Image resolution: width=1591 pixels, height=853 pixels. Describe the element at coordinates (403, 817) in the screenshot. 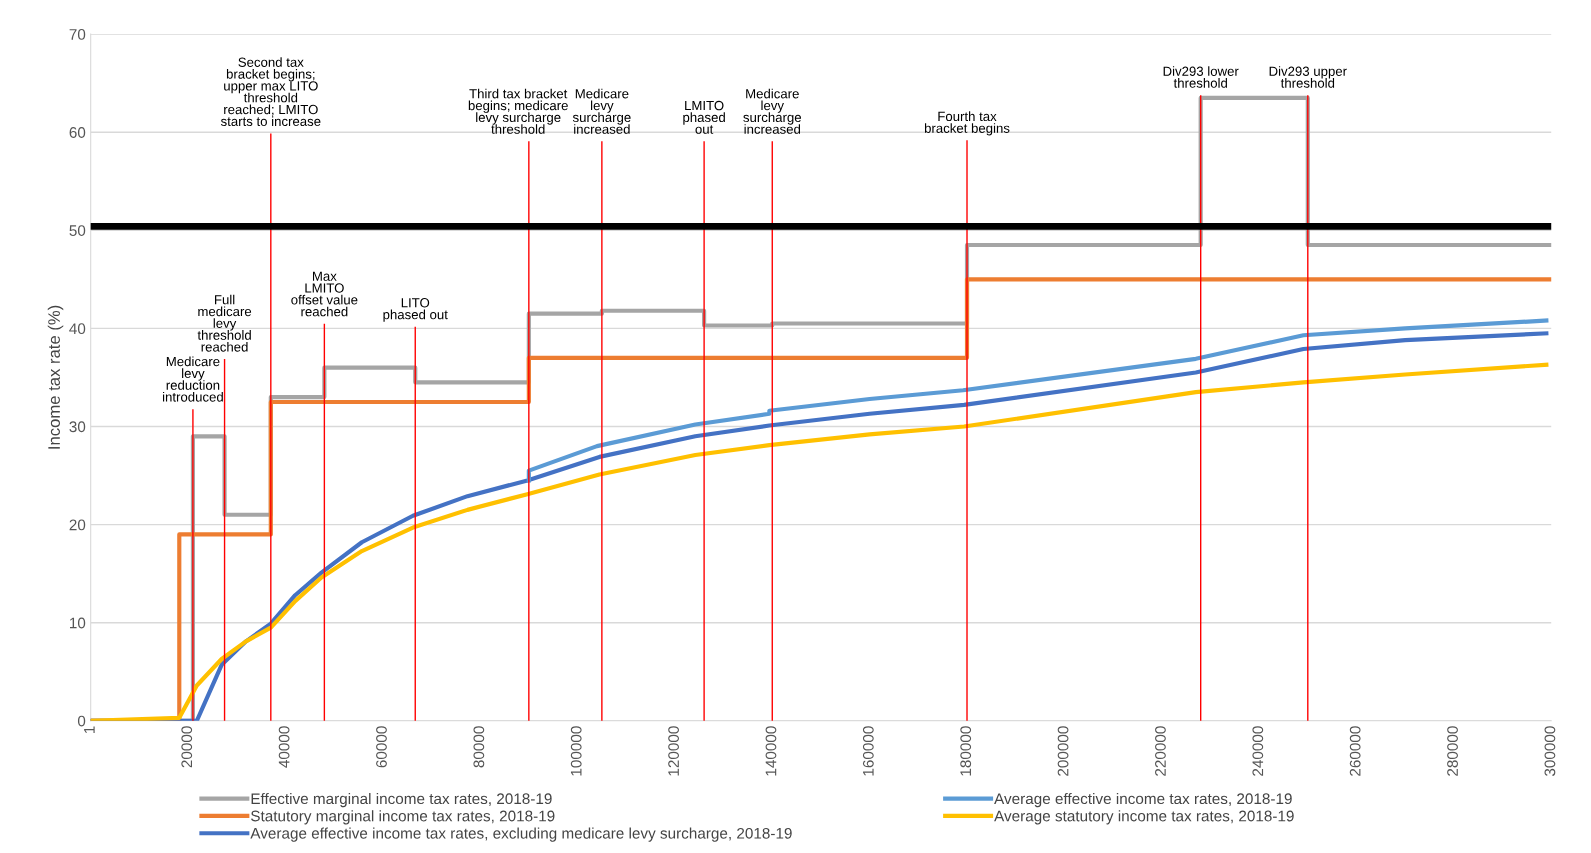

I see `legend-label: Statutory marginal income tax rates, 2018-19` at that location.